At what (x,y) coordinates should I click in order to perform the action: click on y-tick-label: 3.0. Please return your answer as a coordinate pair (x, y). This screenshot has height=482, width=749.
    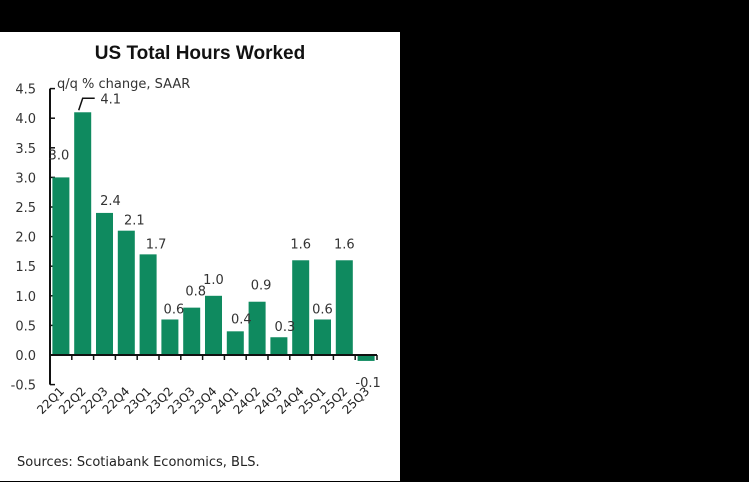
    Looking at the image, I should click on (25, 178).